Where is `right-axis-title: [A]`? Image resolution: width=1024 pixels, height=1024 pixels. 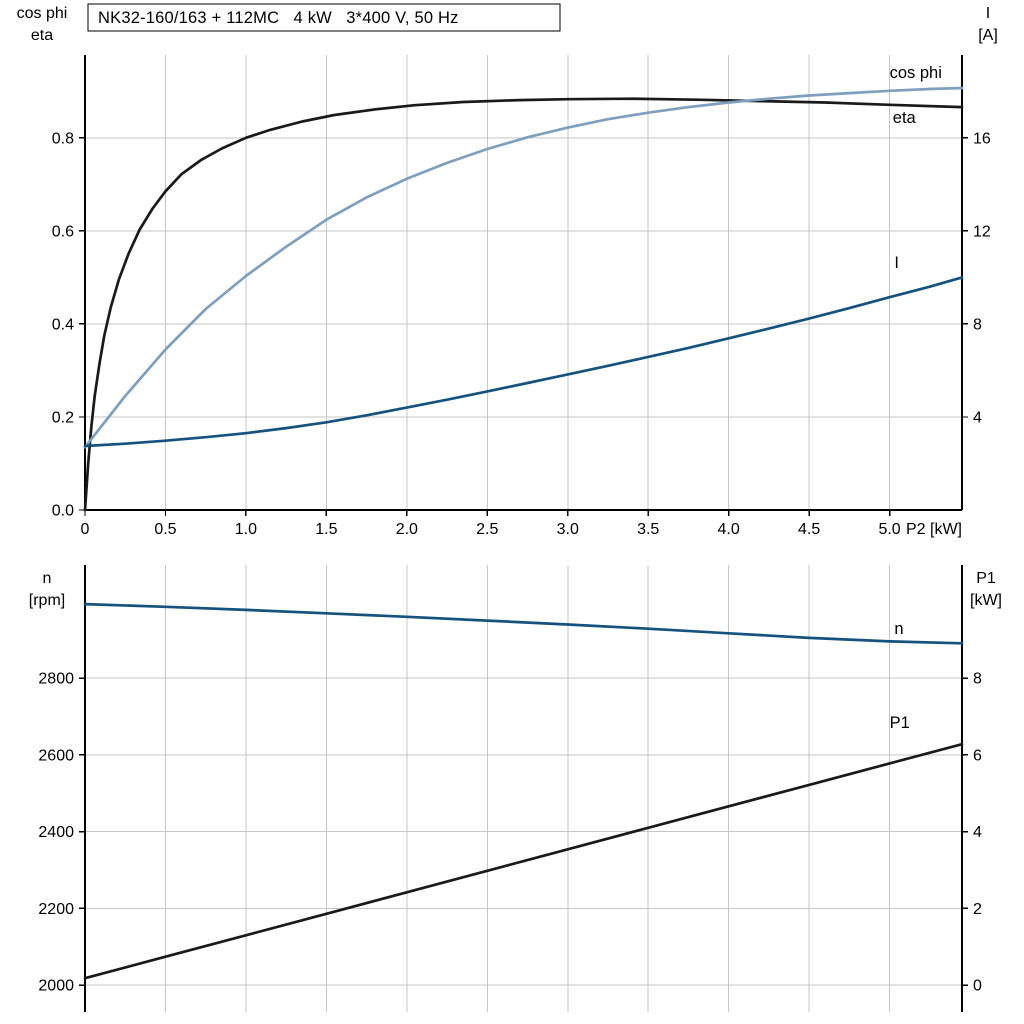
right-axis-title: [A] is located at coordinates (988, 35).